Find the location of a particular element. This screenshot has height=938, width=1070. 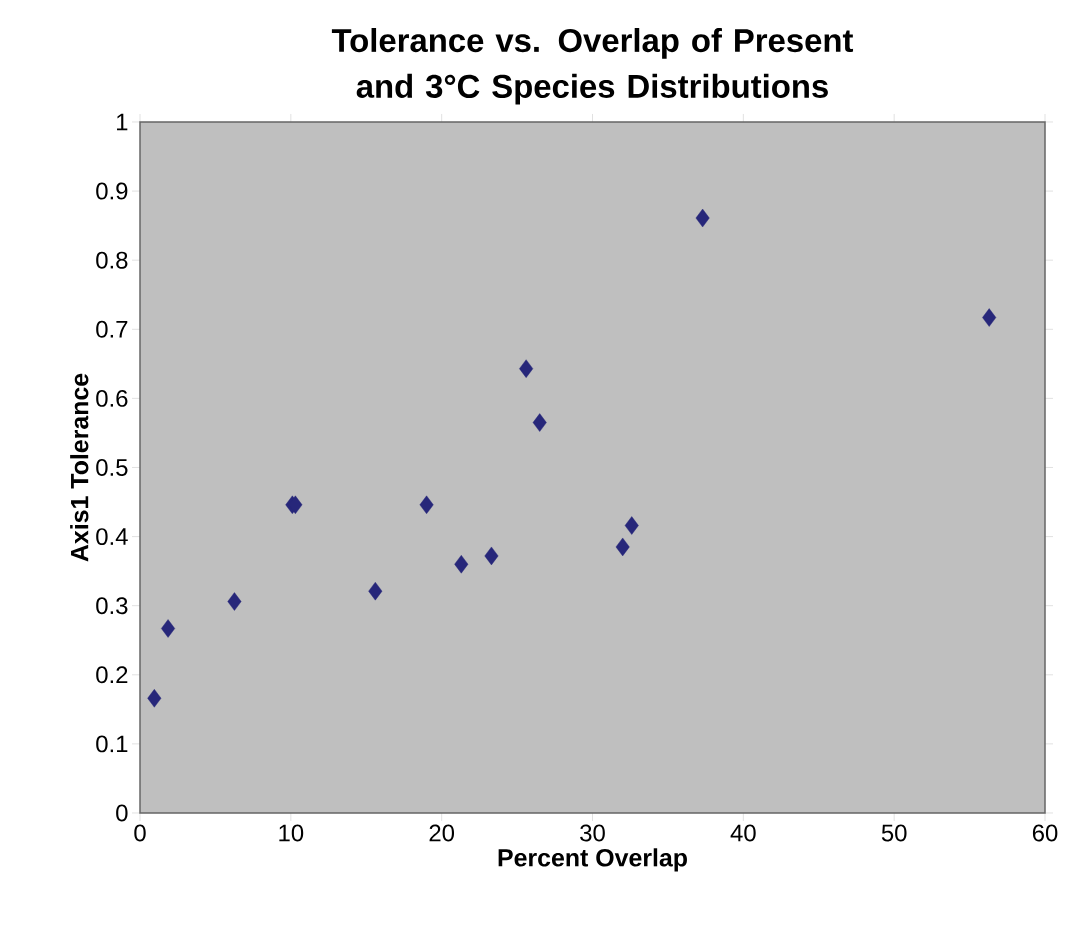

x-tick-label: 50 is located at coordinates (894, 833).